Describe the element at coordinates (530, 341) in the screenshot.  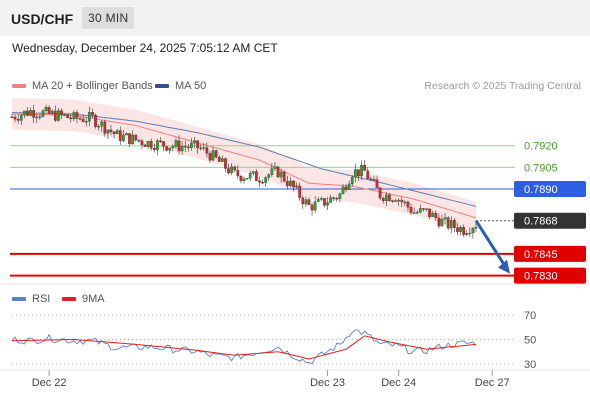
I see `rsi-tick-label: 50` at that location.